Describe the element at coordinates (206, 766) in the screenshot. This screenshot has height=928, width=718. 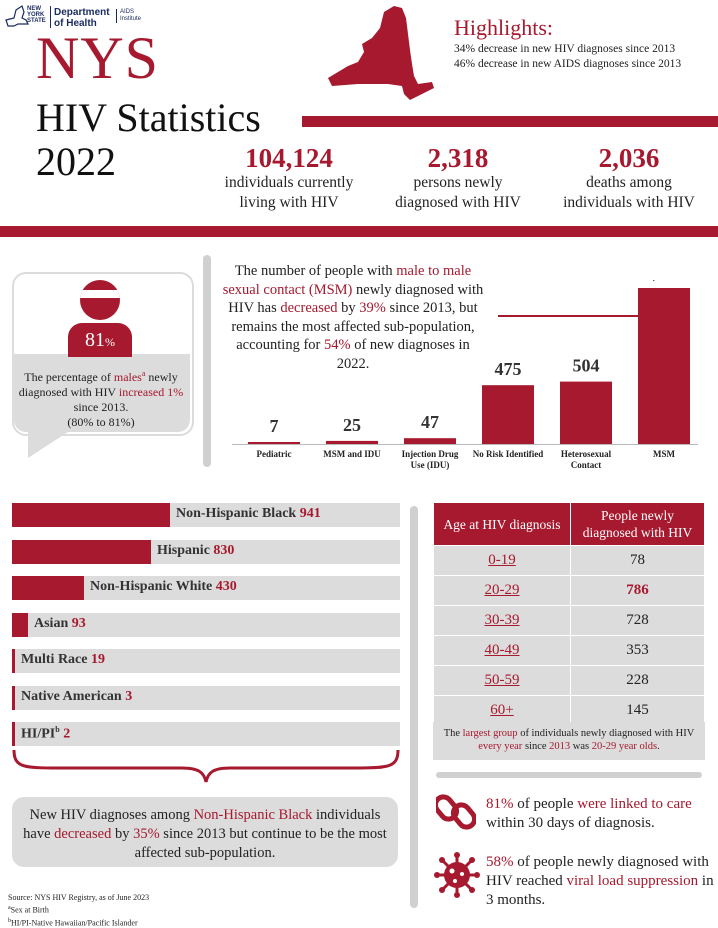
I see `brace-icon` at that location.